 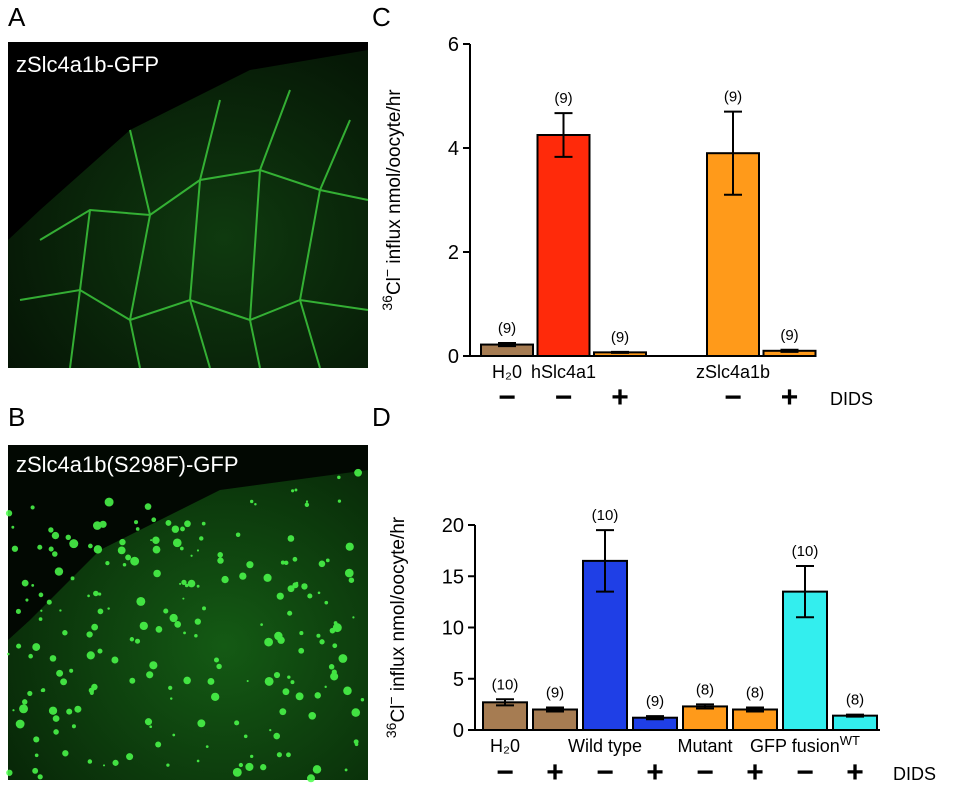 What do you see at coordinates (127, 464) in the screenshot?
I see `image-label: zSlc4a1b(S298F)-GFP` at bounding box center [127, 464].